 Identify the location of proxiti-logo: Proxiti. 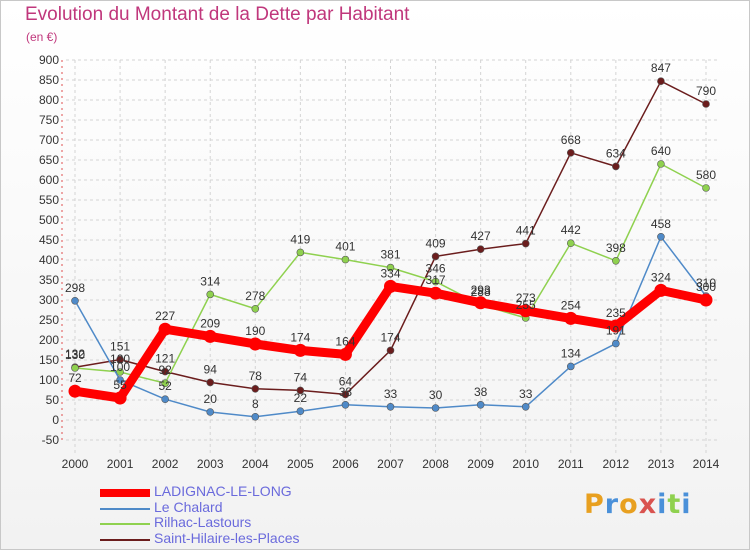
(638, 504).